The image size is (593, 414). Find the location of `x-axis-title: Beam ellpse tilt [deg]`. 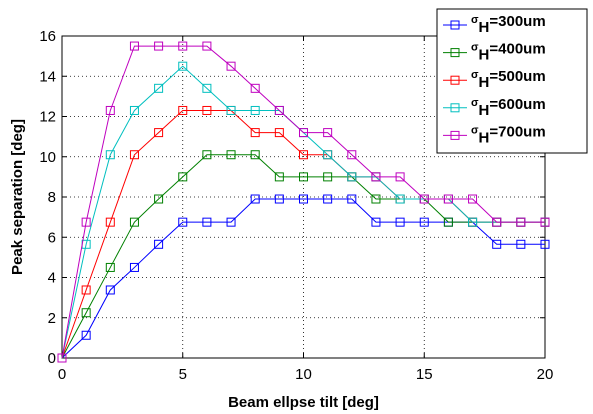

x-axis-title: Beam ellpse tilt [deg] is located at coordinates (303, 402).